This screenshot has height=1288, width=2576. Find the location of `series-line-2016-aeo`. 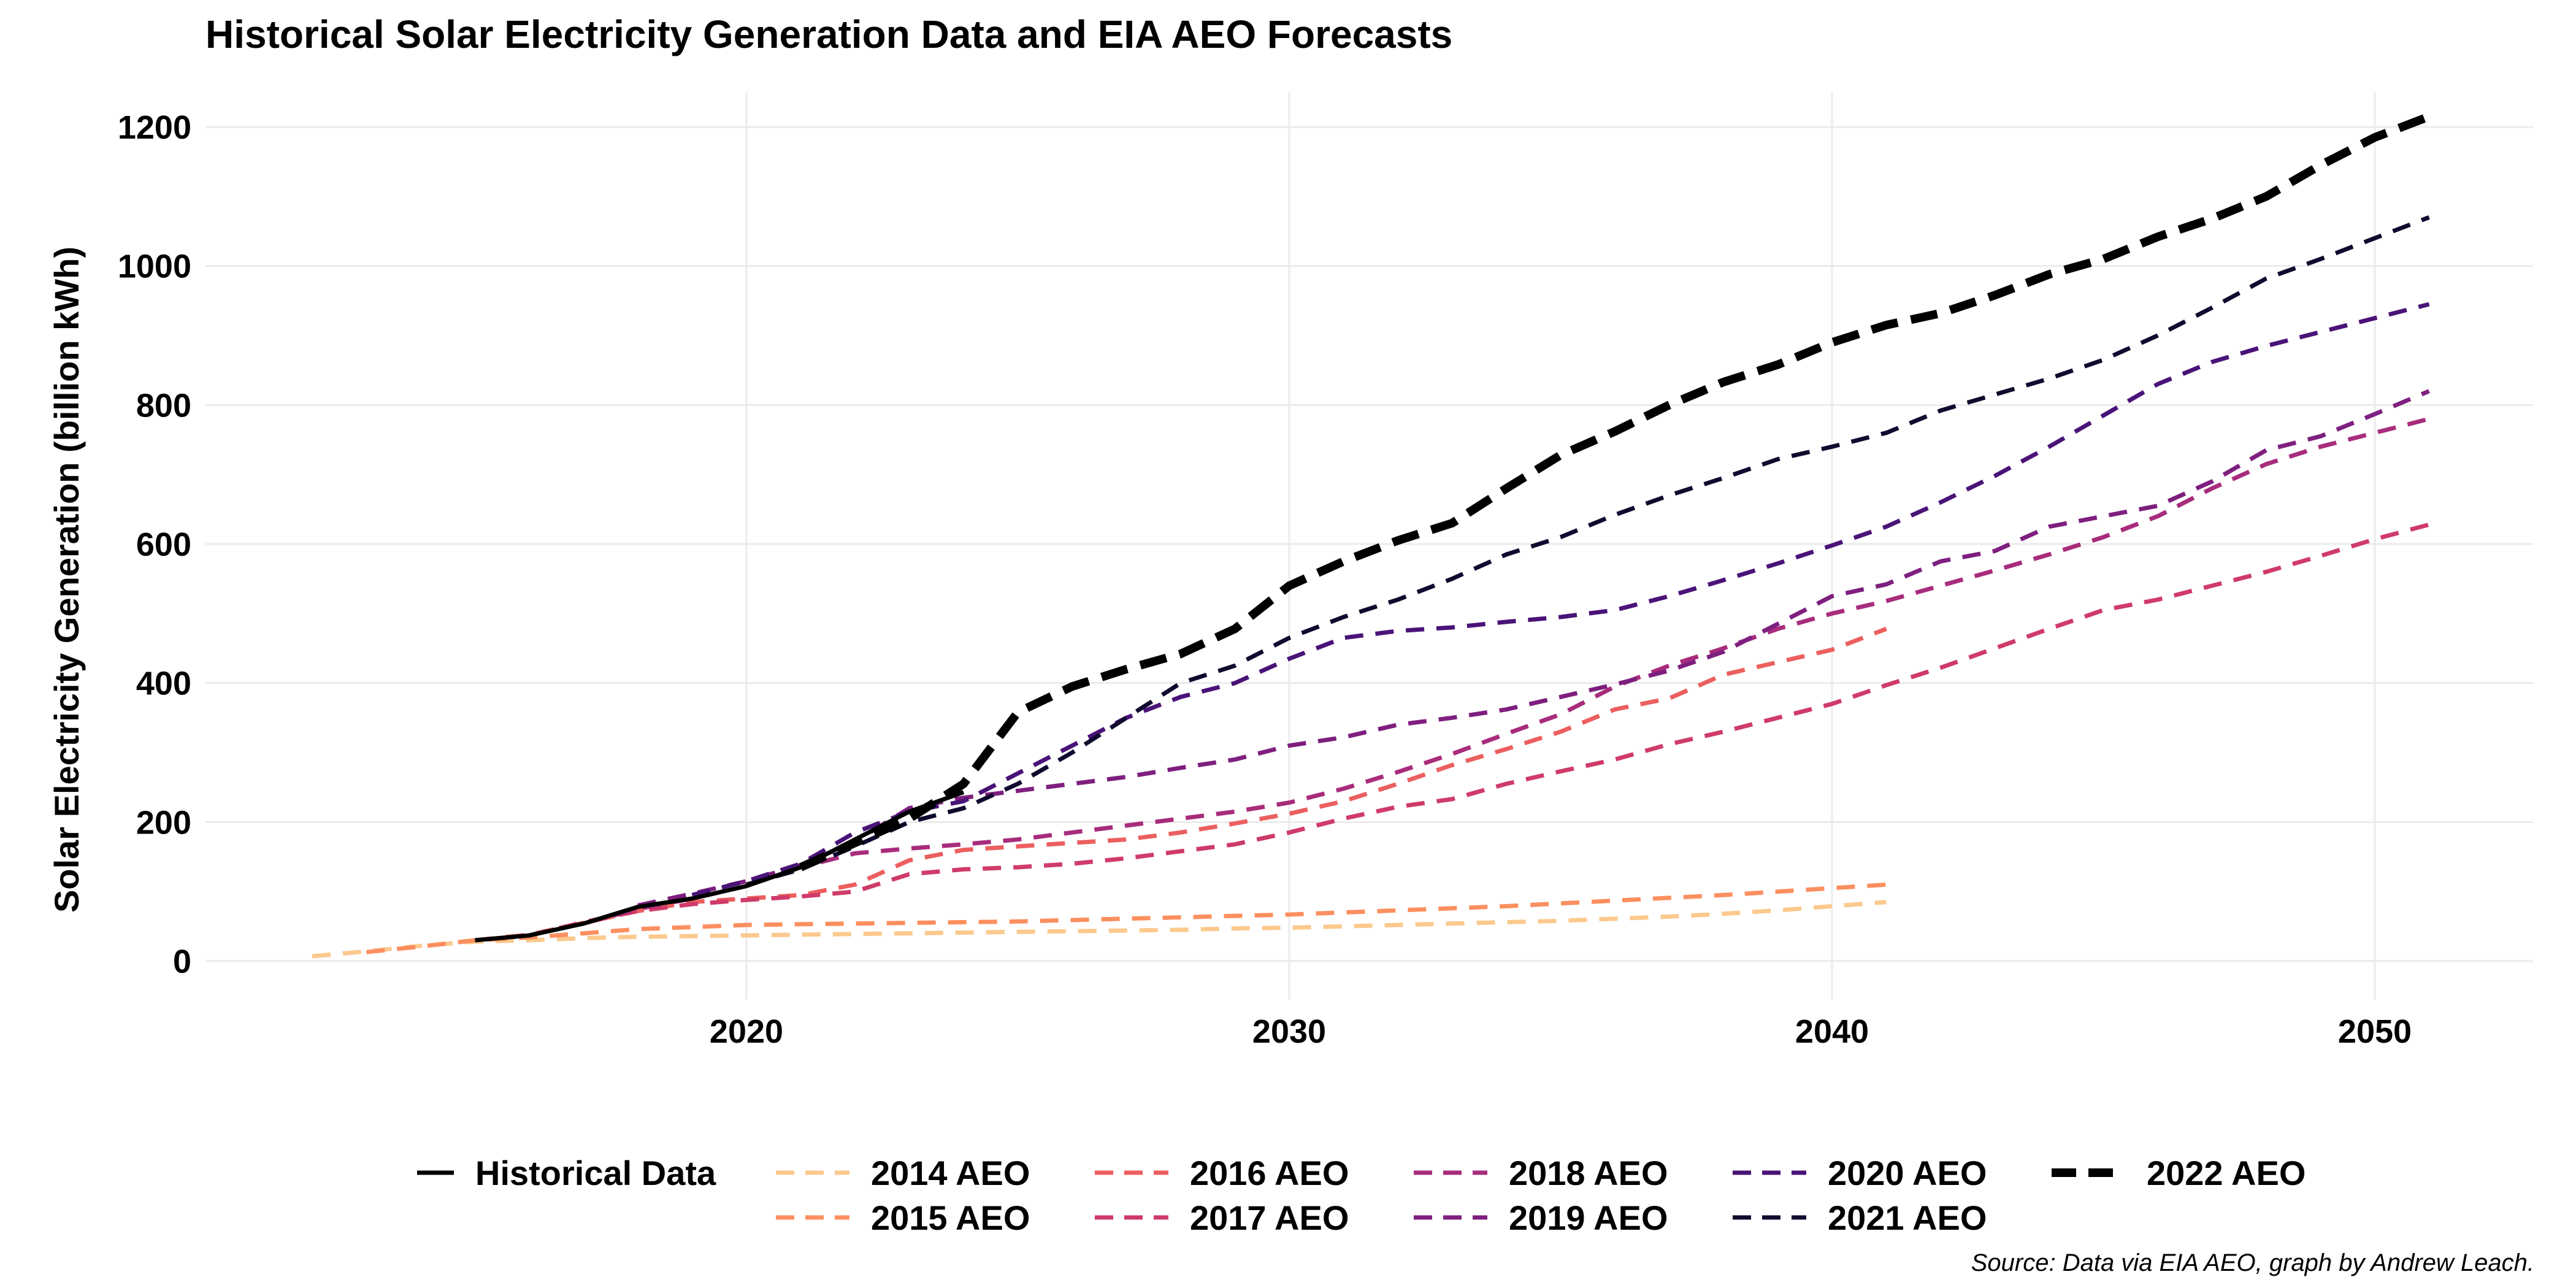

series-line-2016-aeo is located at coordinates (1181, 785).